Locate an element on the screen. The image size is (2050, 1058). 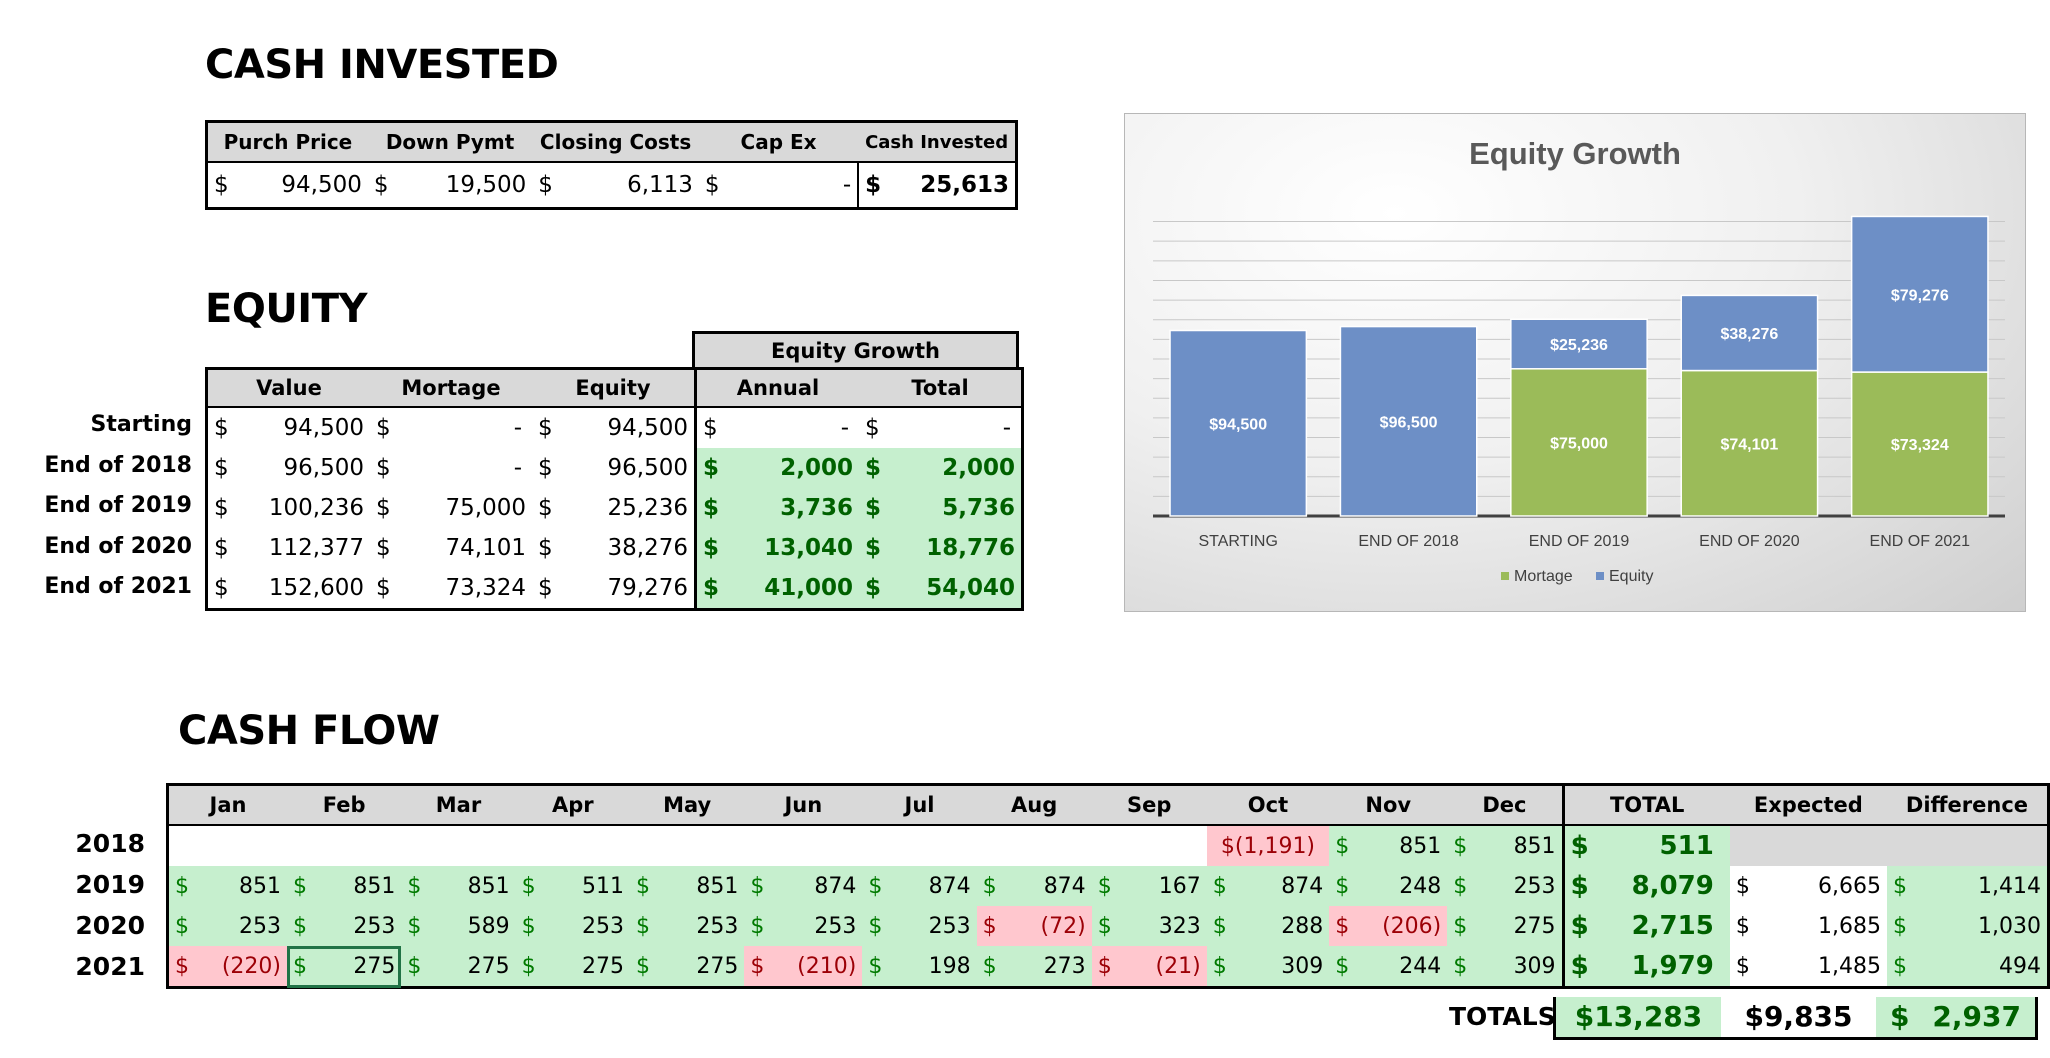
totals-difference: $2,937 is located at coordinates (1955, 1017).